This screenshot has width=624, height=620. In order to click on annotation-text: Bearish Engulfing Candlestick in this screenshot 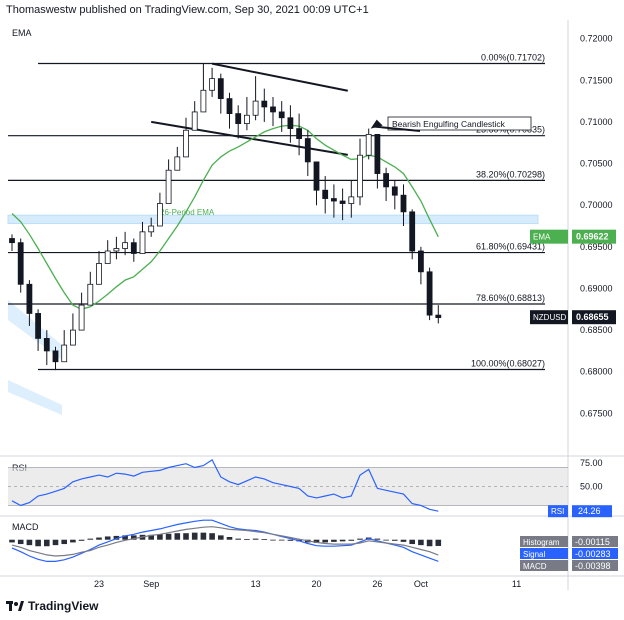, I will do `click(449, 124)`.